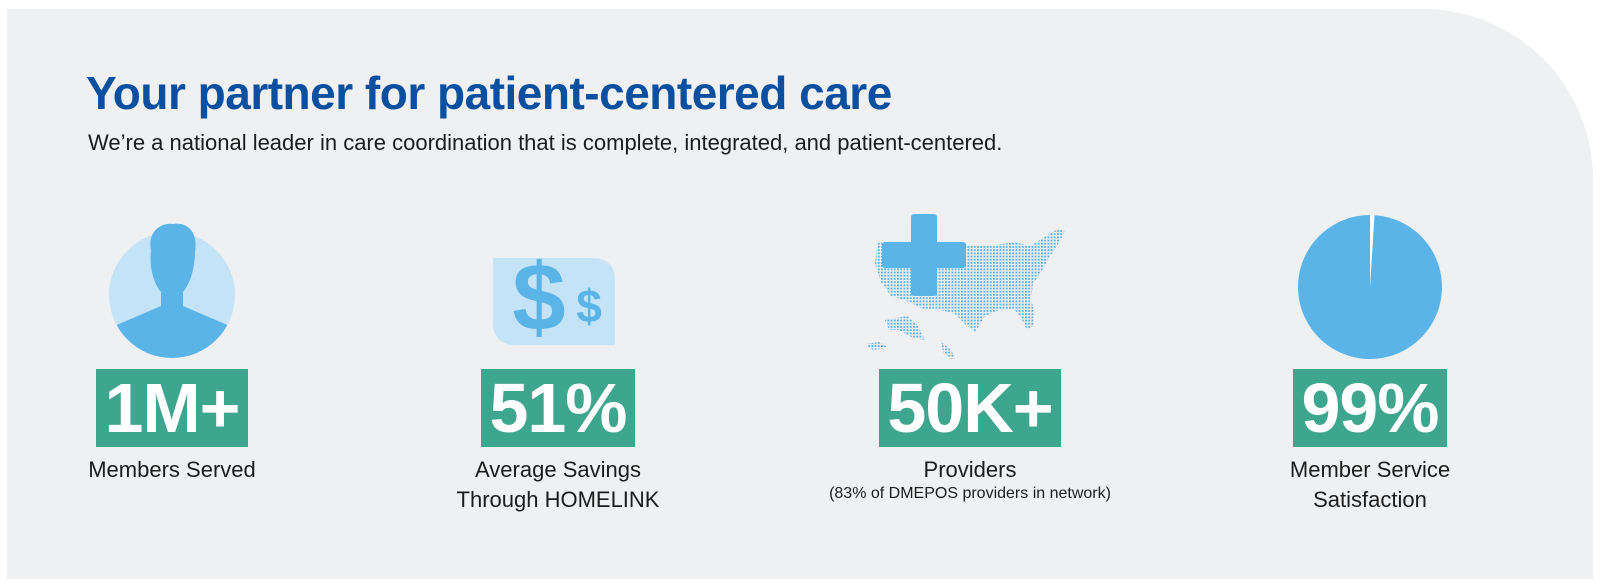 The height and width of the screenshot is (587, 1600). Describe the element at coordinates (489, 93) in the screenshot. I see `page-title: Your partner for patient-centered care` at that location.